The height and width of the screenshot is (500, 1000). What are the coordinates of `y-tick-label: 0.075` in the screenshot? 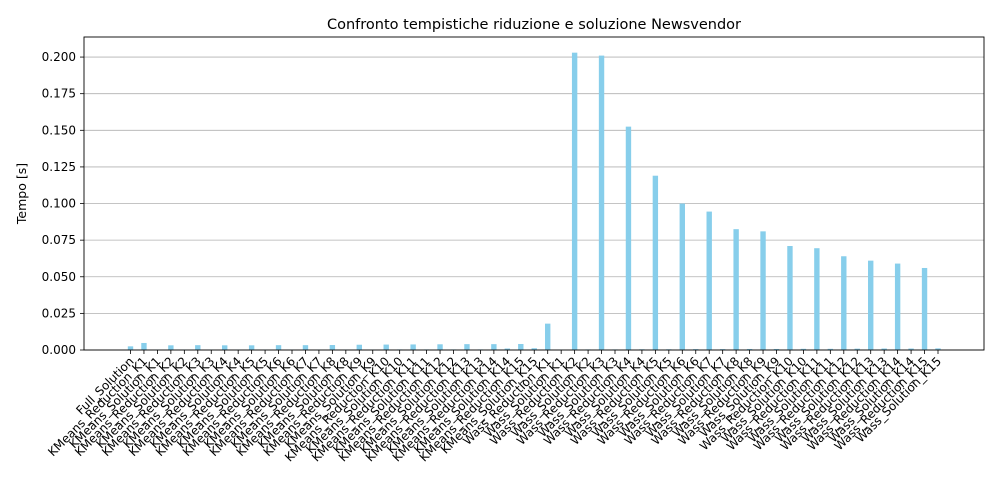 It's located at (59, 240).